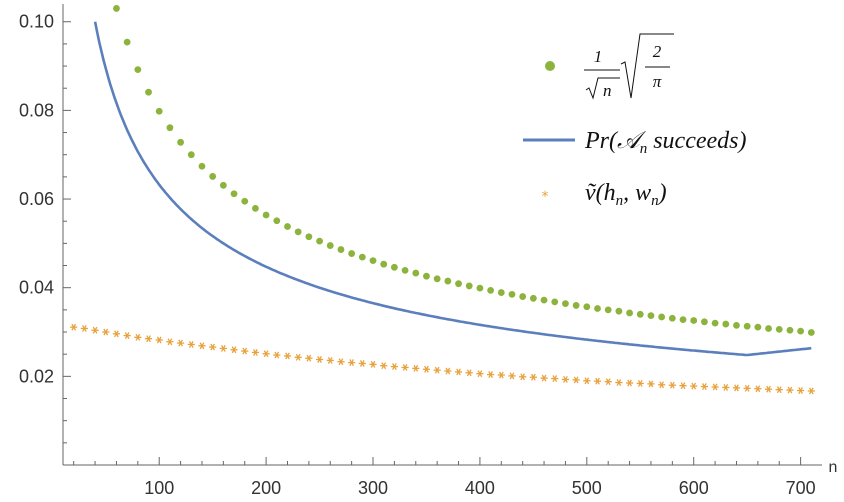  Describe the element at coordinates (587, 488) in the screenshot. I see `x-tick-label: 500` at that location.